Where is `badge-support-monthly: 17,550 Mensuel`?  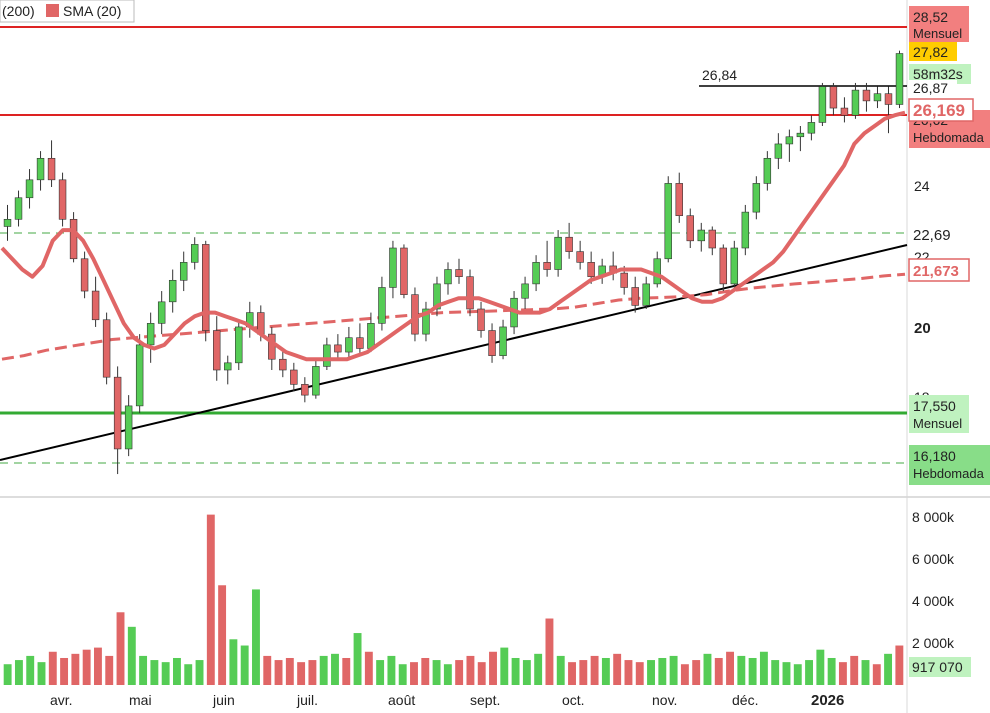
badge-support-monthly: 17,550 Mensuel is located at coordinates (939, 414).